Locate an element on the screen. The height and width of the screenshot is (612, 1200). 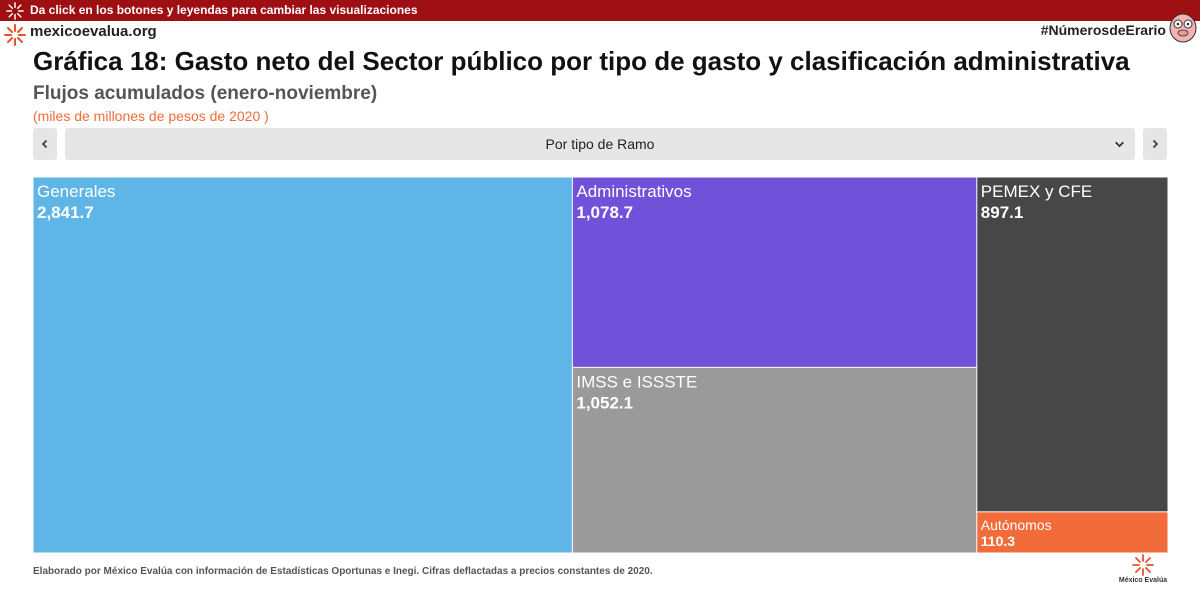
treemap-value-imss-e-issste: 1,052.1 is located at coordinates (604, 402).